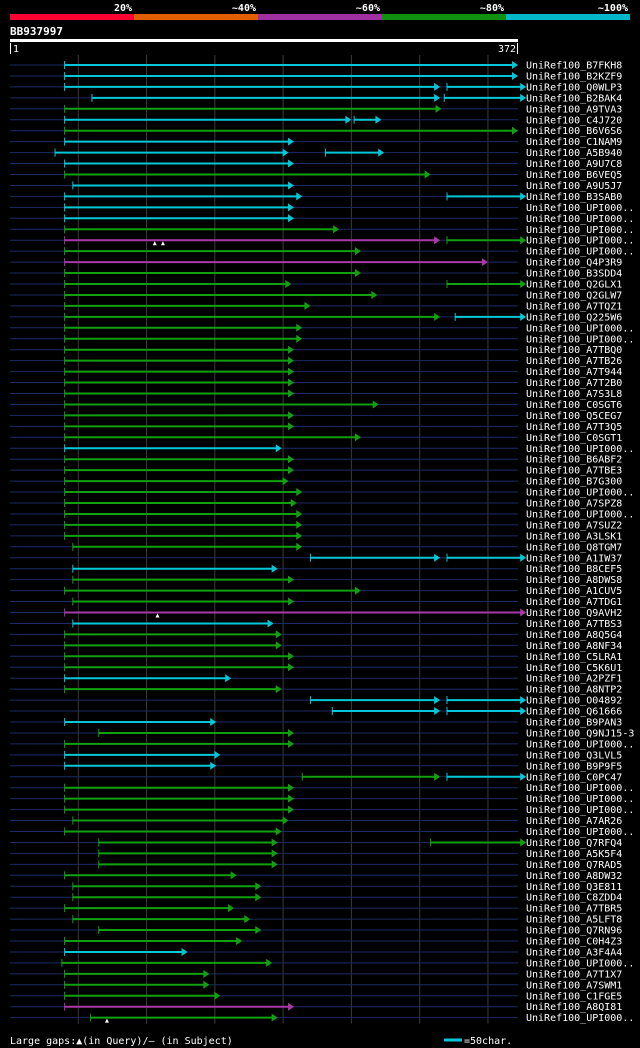  I want to click on hit-label: UniRef100_A5B940, so click(574, 153).